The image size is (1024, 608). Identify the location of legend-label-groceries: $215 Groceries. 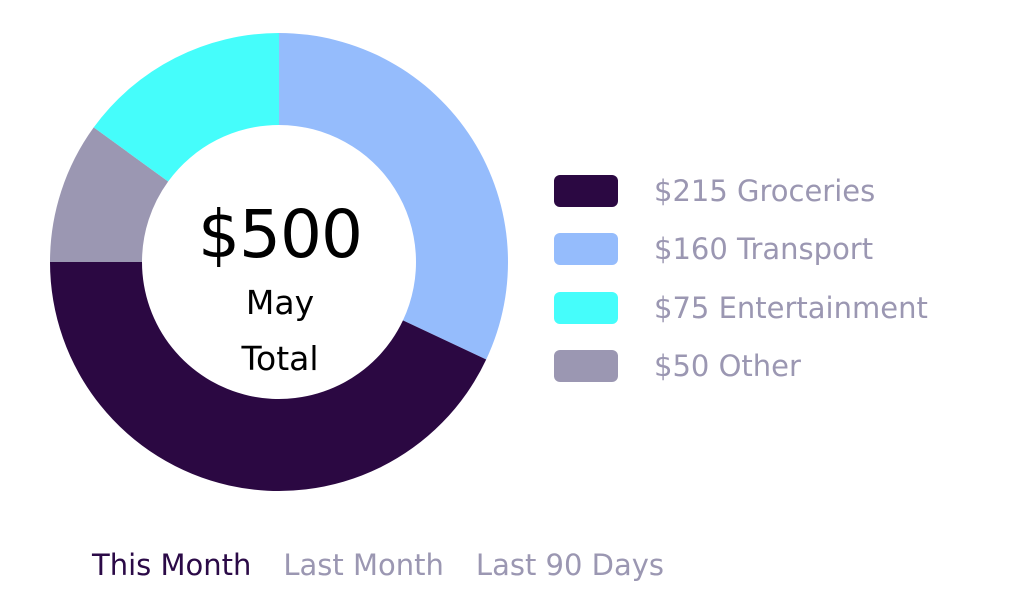
(765, 191).